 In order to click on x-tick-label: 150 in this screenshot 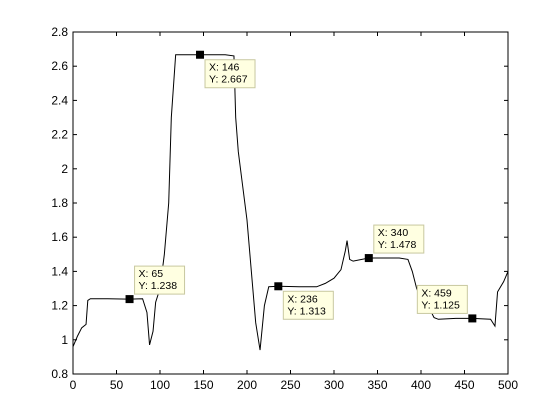, I will do `click(203, 385)`.